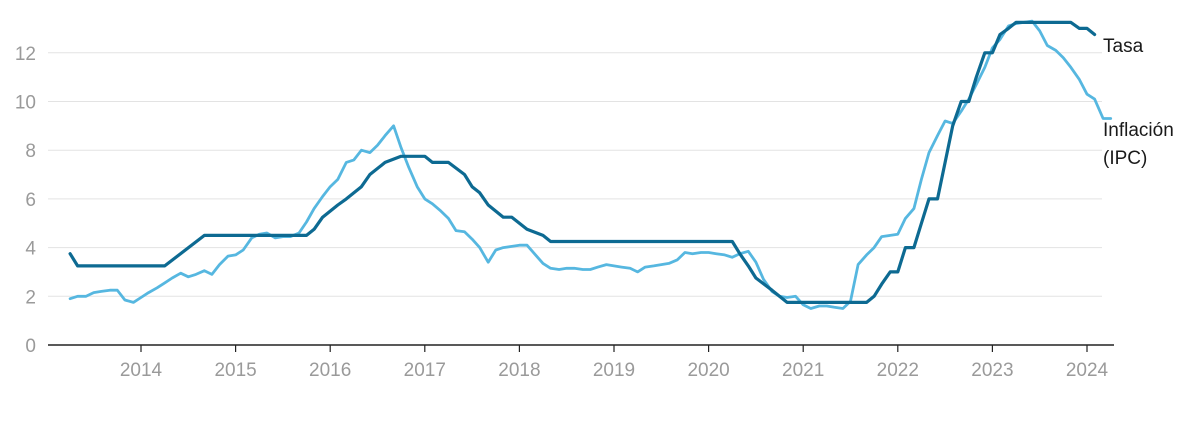 This screenshot has width=1200, height=422. Describe the element at coordinates (30, 249) in the screenshot. I see `y-tick-label: 4` at that location.